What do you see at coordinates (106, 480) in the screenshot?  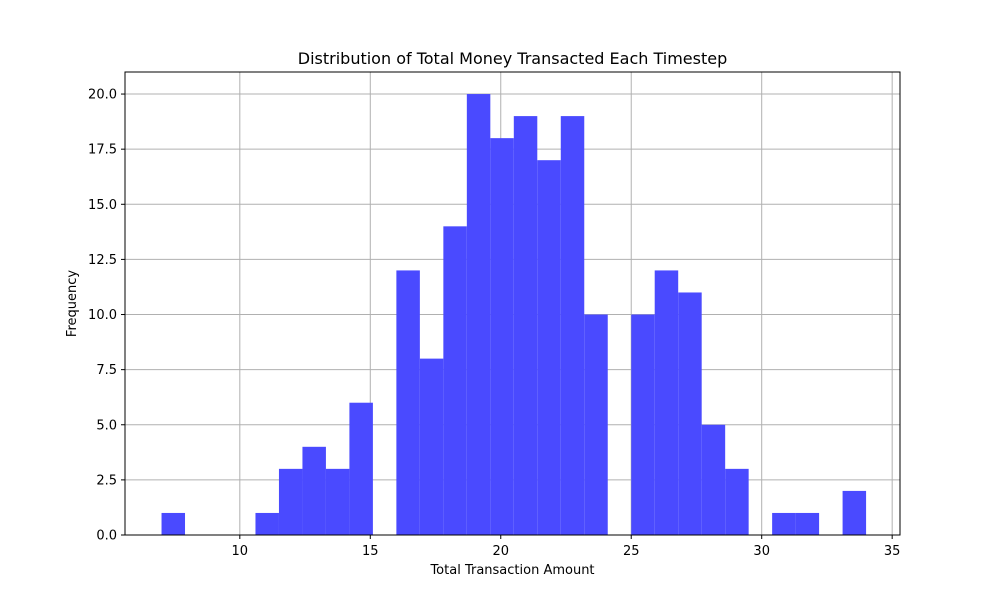 I see `y-tick-label: 2.5` at bounding box center [106, 480].